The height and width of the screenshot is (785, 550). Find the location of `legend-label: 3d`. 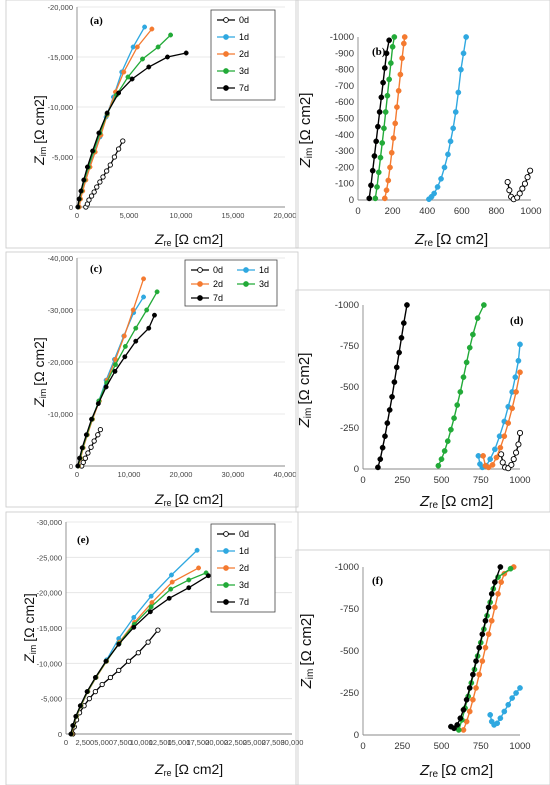

legend-label: 3d is located at coordinates (264, 284).